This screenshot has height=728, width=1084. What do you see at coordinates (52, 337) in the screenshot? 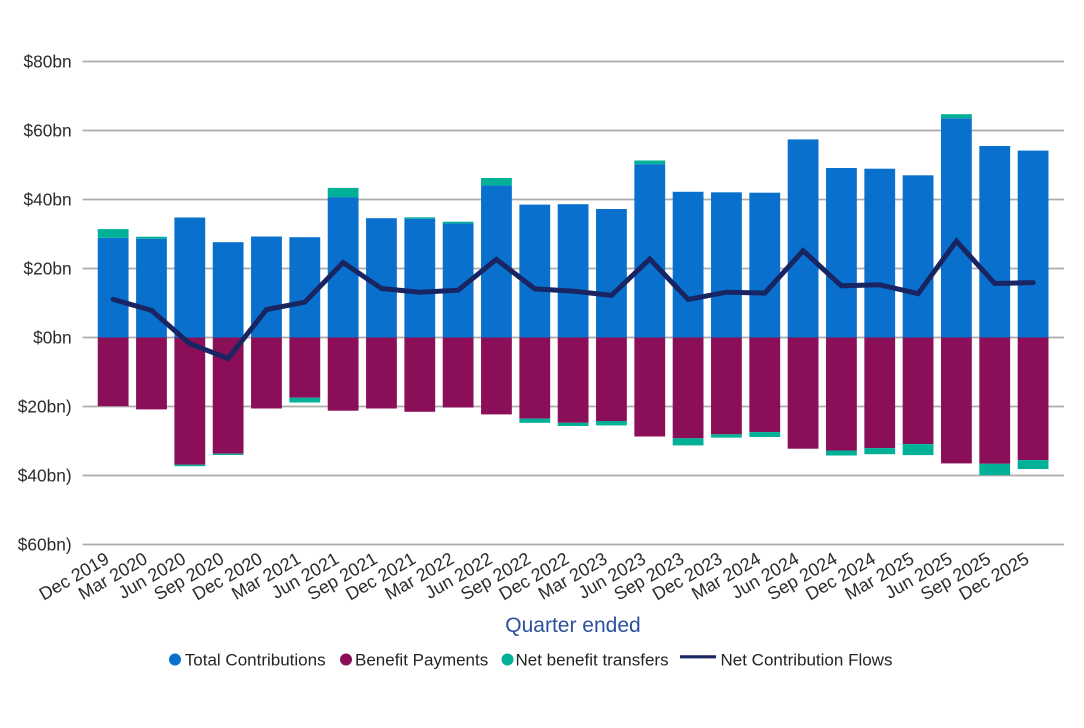
I see `svg-text: $0bn` at bounding box center [52, 337].